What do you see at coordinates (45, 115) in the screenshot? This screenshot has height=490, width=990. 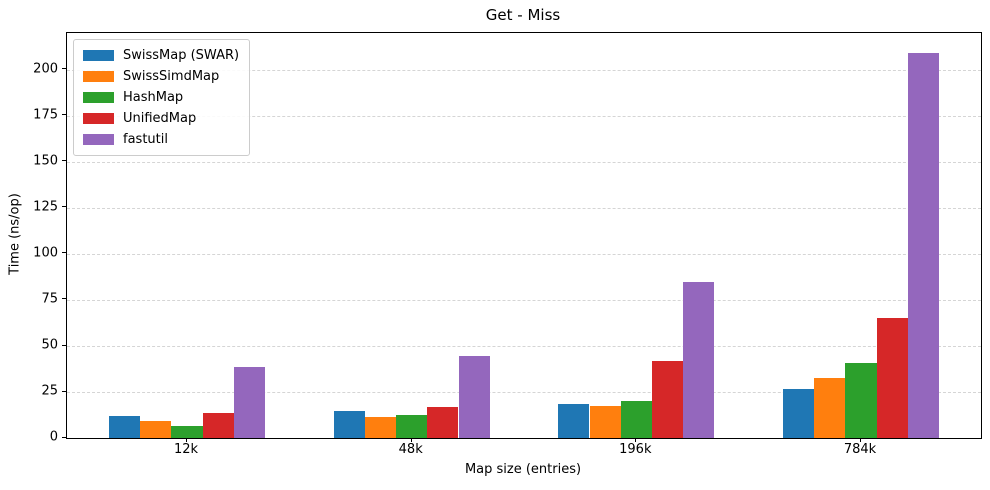 I see `y-tick-label-175: 175` at bounding box center [45, 115].